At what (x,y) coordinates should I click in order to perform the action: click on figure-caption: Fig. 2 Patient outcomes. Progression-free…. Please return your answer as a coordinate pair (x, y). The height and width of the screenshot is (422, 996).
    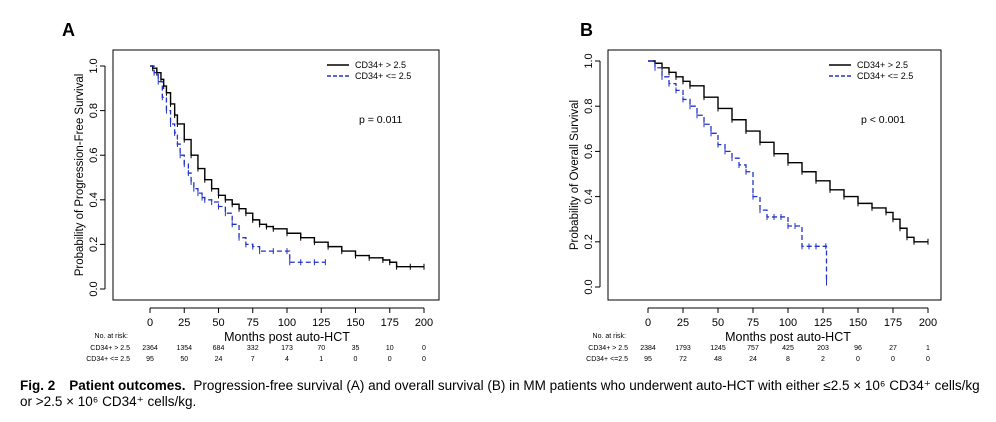
    Looking at the image, I should click on (500, 394).